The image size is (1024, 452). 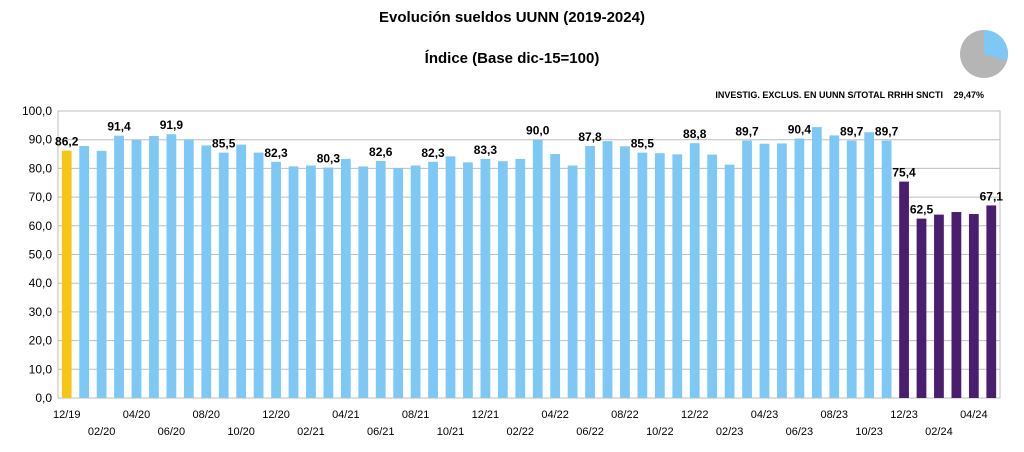 I want to click on x-tick-label: 04/21, so click(x=346, y=415).